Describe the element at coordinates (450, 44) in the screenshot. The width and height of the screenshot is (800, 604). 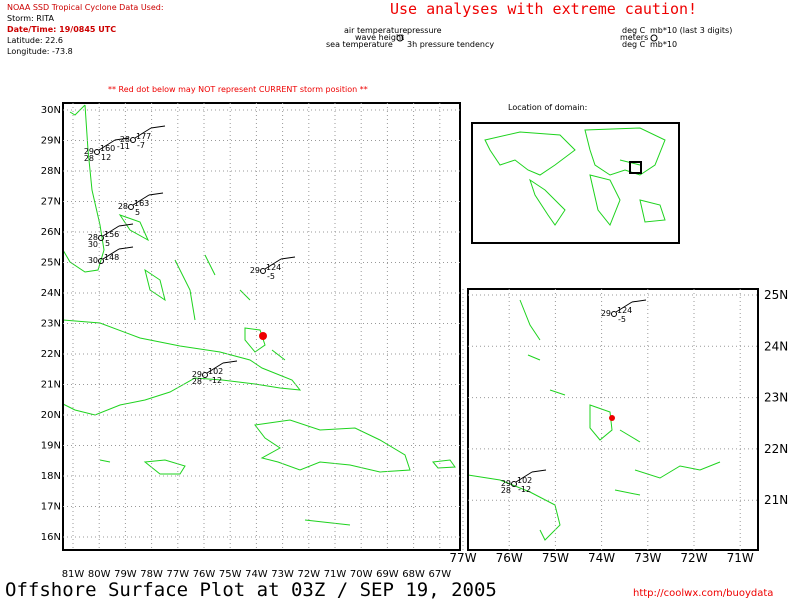
I see `legend-text: 3h pressure tendency` at that location.